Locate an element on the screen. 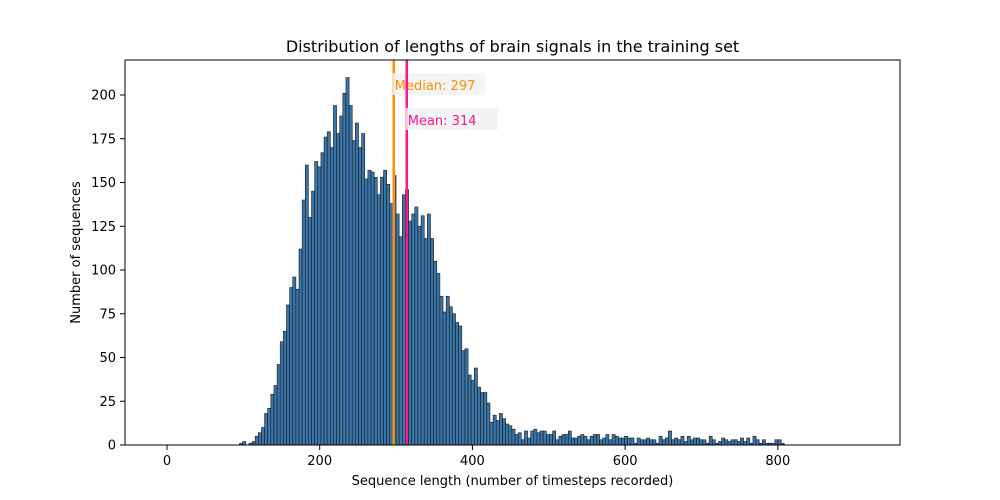 The image size is (1000, 500). y-tick-label: 175 is located at coordinates (103, 139).